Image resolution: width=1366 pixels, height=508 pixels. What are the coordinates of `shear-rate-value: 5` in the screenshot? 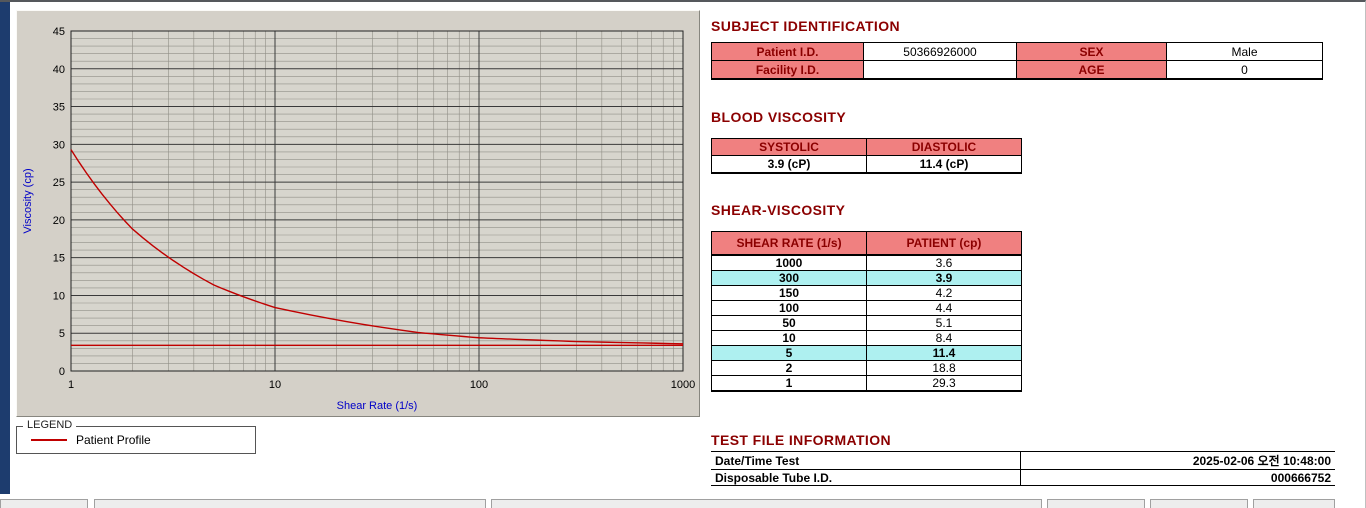 It's located at (789, 353).